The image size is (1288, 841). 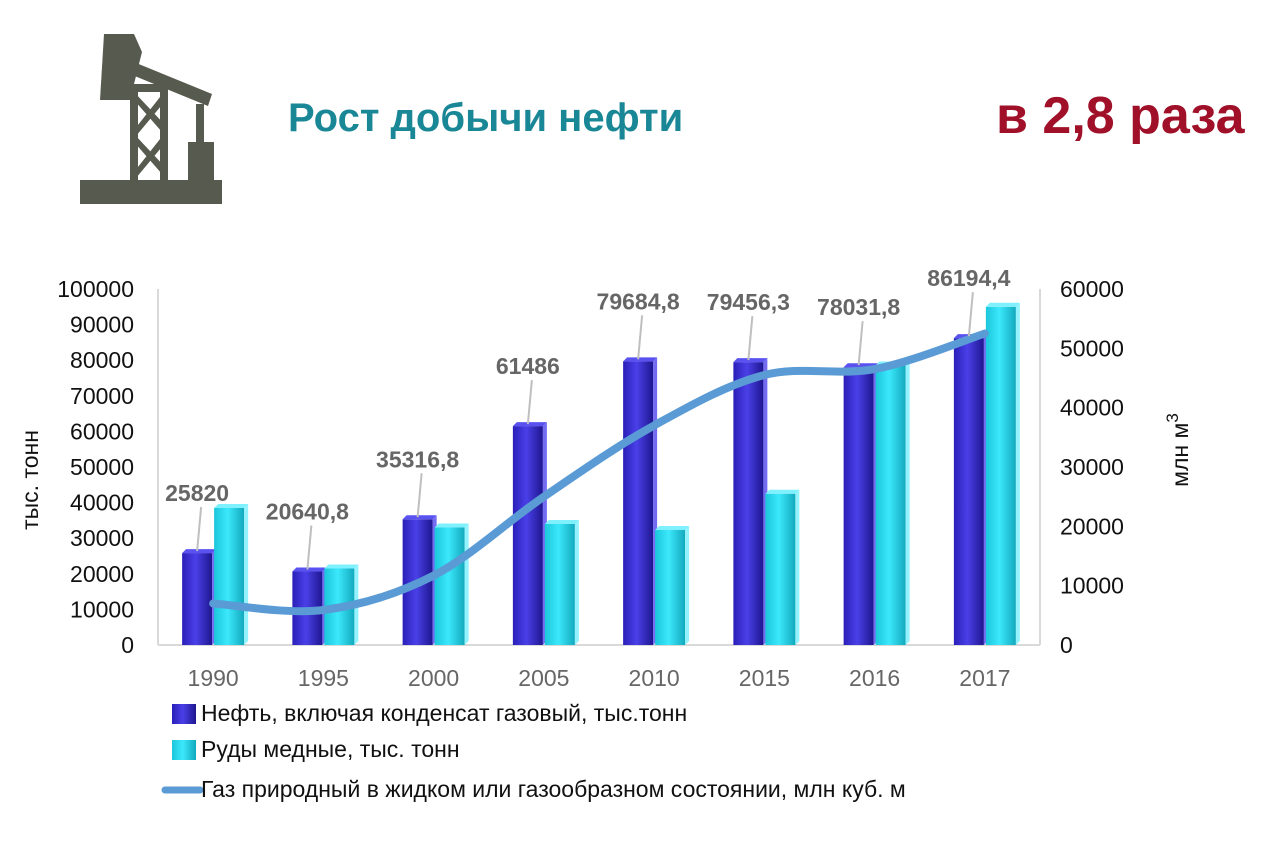 What do you see at coordinates (1092, 289) in the screenshot?
I see `y2-tick-label: 60000` at bounding box center [1092, 289].